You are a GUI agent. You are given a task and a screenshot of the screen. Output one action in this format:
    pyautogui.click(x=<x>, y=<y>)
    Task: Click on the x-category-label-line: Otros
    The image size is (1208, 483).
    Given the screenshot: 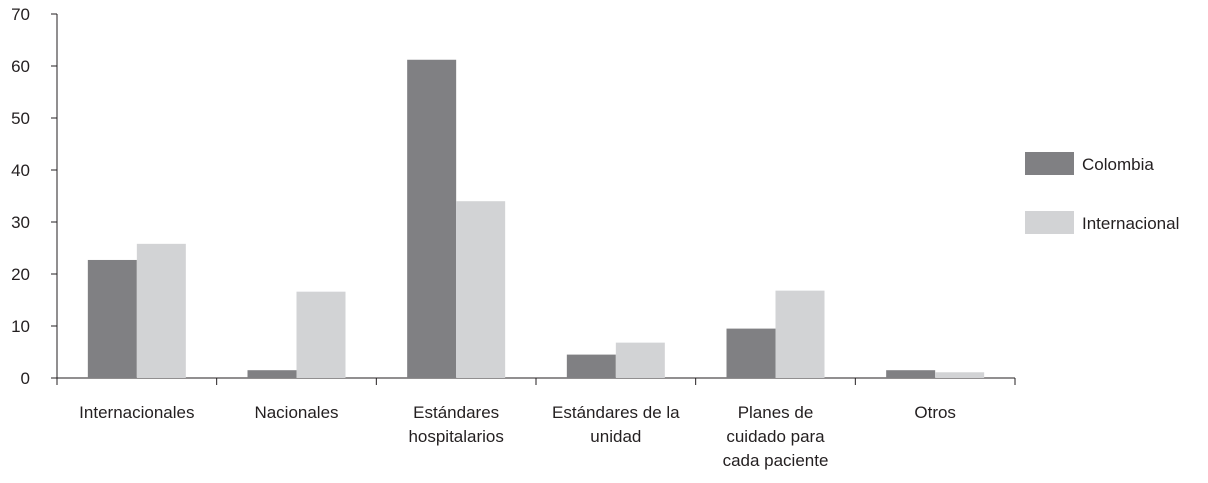 What is the action you would take?
    pyautogui.click(x=935, y=412)
    